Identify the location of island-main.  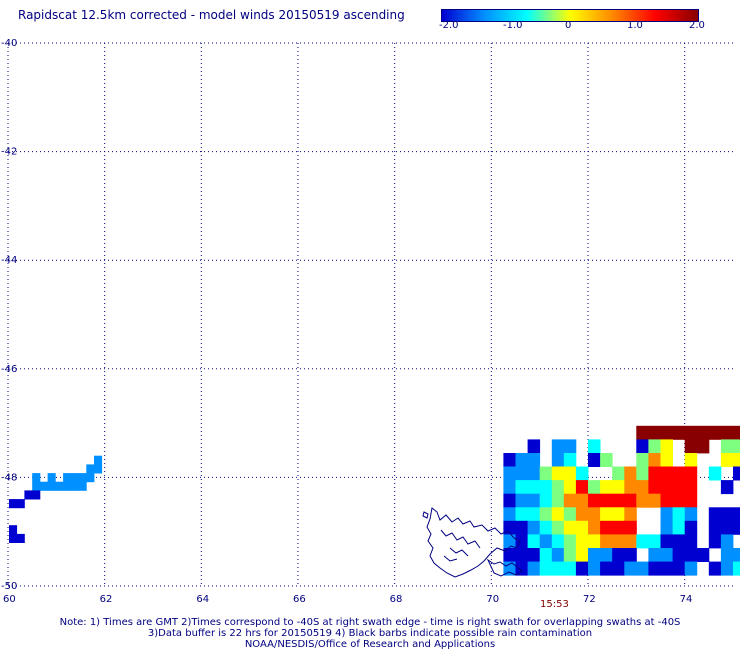
(473, 542).